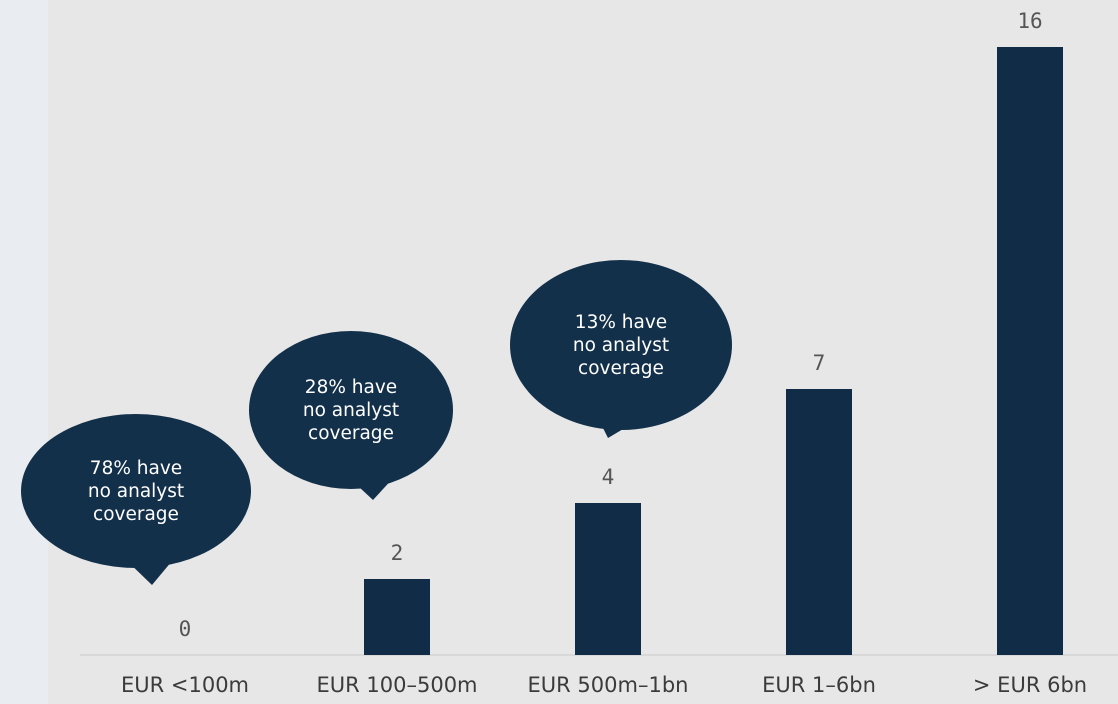 The image size is (1118, 704). I want to click on annotation-line-0-0: 78% have, so click(136, 468).